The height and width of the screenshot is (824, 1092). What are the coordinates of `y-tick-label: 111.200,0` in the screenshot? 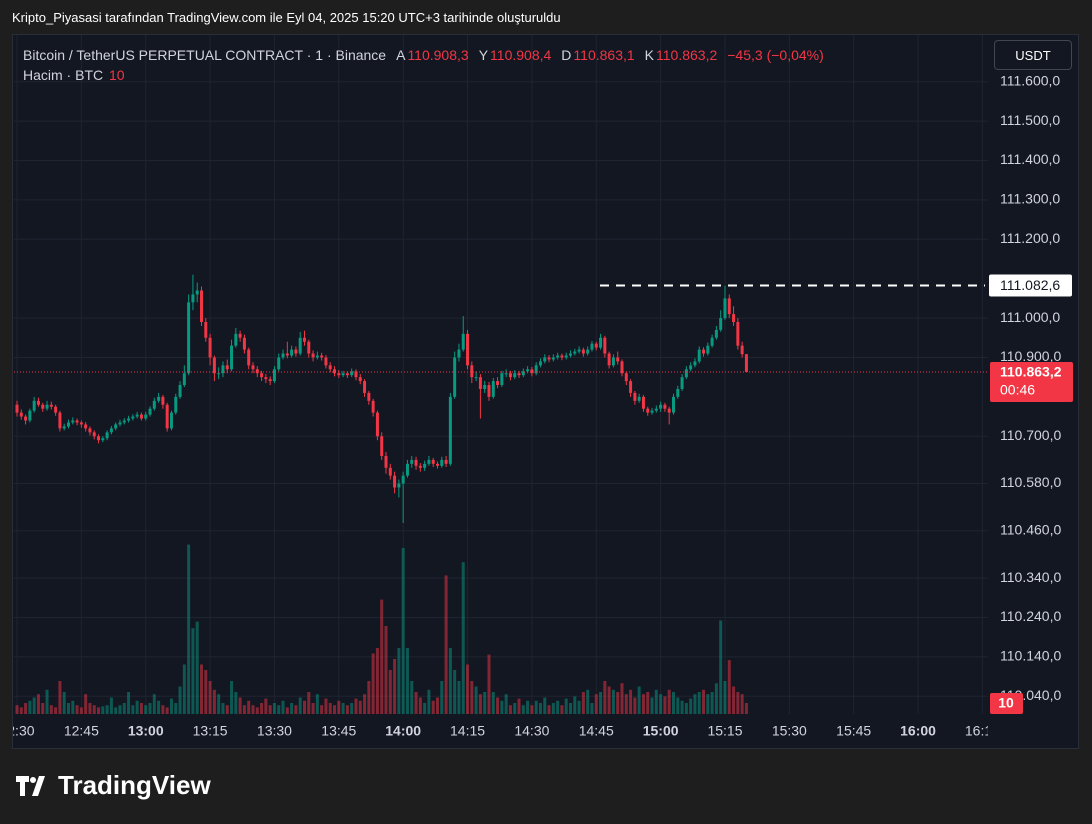 It's located at (1030, 238).